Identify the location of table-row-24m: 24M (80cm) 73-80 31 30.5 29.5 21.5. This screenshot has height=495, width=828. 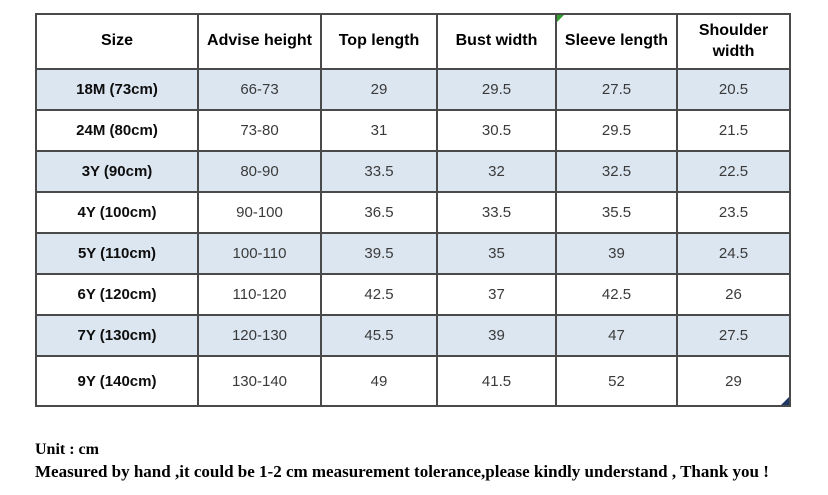
(413, 130).